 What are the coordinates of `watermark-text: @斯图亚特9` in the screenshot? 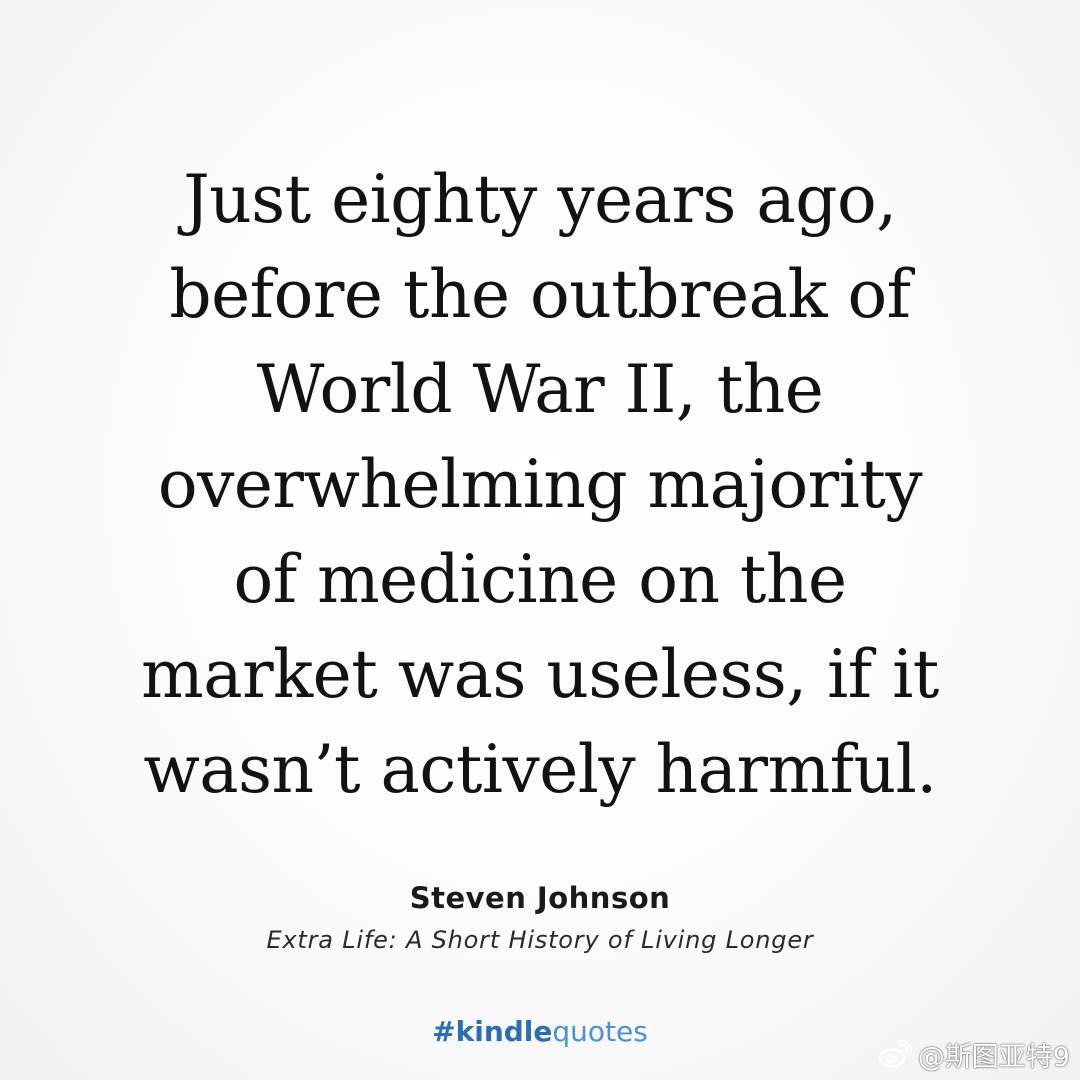 It's located at (993, 1057).